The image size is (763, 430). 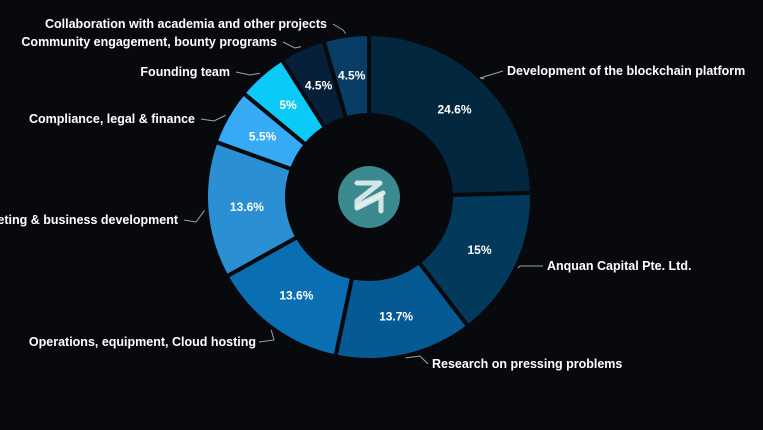 I want to click on slice-category-label: Community engagement, bounty programs, so click(x=149, y=42).